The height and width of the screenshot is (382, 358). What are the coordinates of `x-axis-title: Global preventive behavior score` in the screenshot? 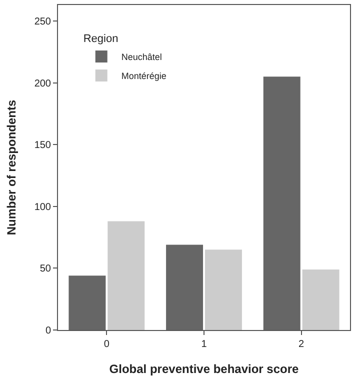 It's located at (204, 369).